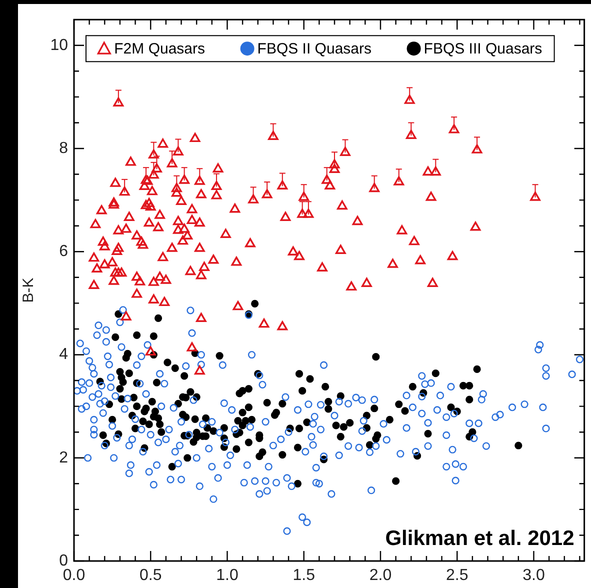  I want to click on x-tick-label: 0.0, so click(74, 575).